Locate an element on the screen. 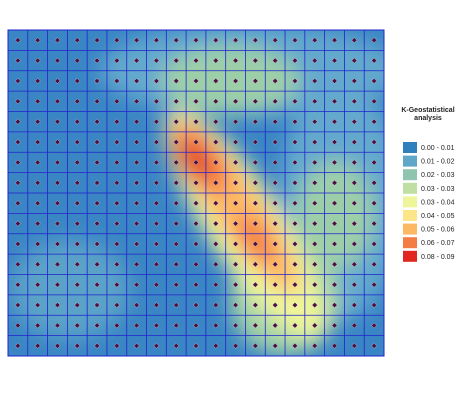  legend-label: 0.00 - 0.01 is located at coordinates (438, 148).